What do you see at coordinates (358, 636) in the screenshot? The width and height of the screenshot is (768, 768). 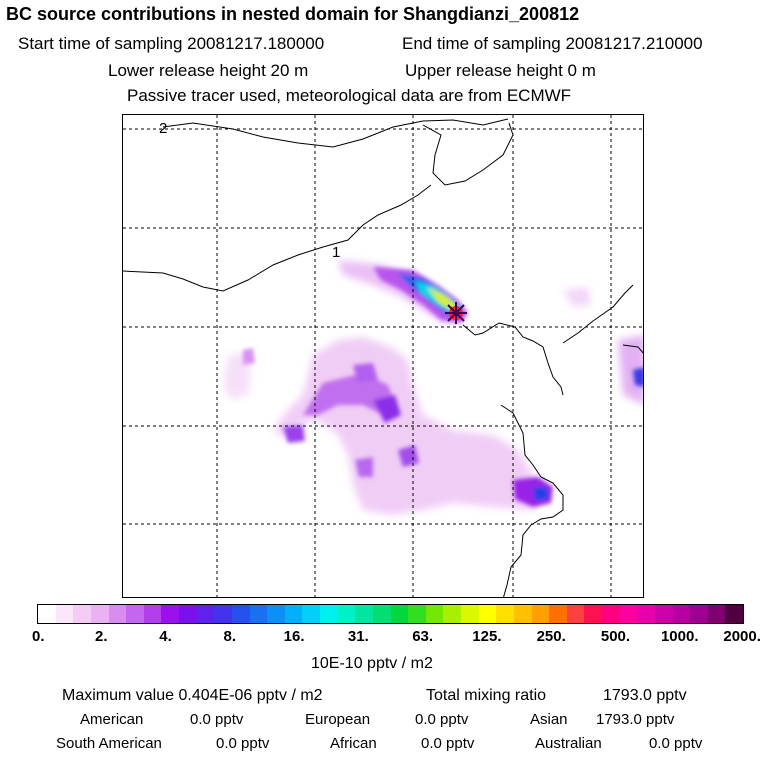 I see `colorbar-tick-label: 31.` at bounding box center [358, 636].